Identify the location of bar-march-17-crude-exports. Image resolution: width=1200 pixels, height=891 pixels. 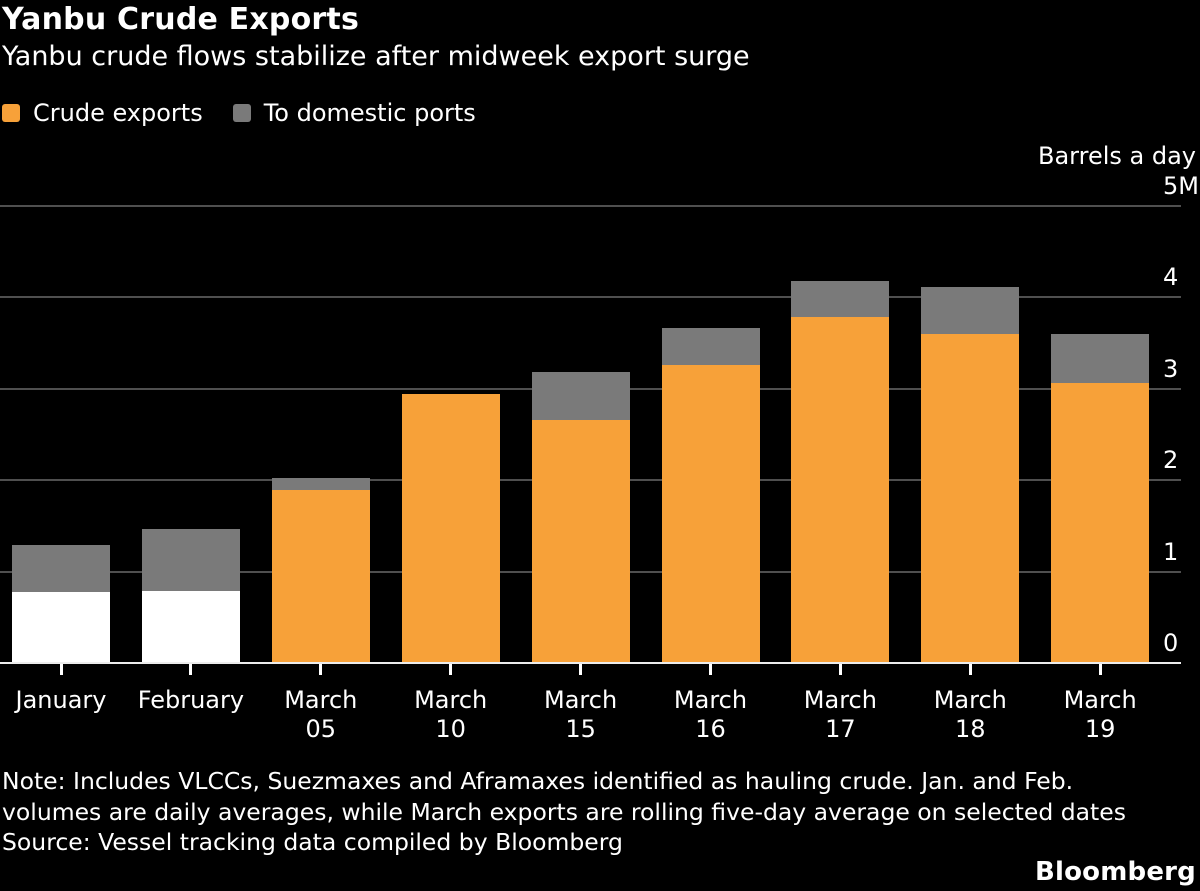
(840, 490).